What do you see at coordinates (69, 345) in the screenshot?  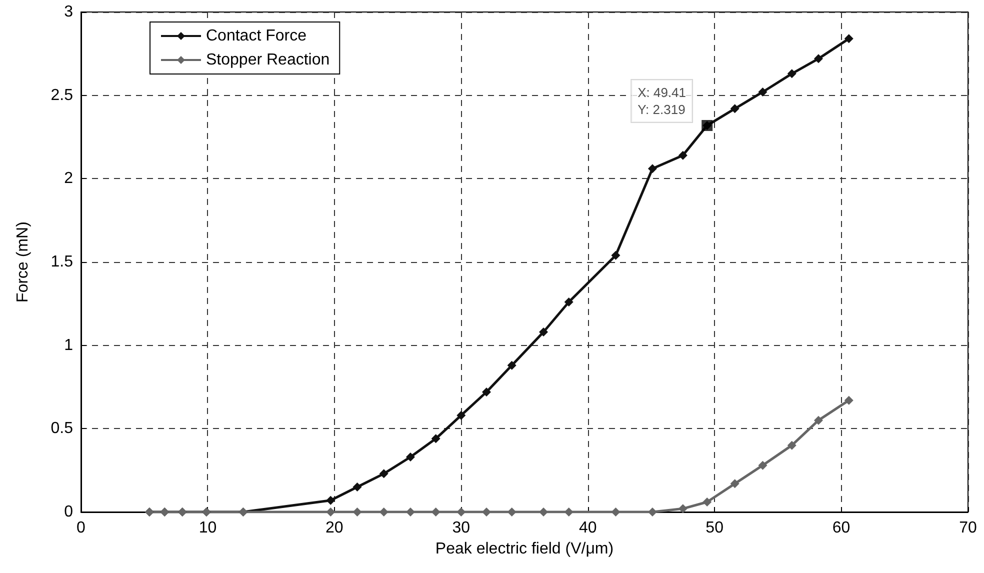 I see `y-tick-label: 1` at bounding box center [69, 345].